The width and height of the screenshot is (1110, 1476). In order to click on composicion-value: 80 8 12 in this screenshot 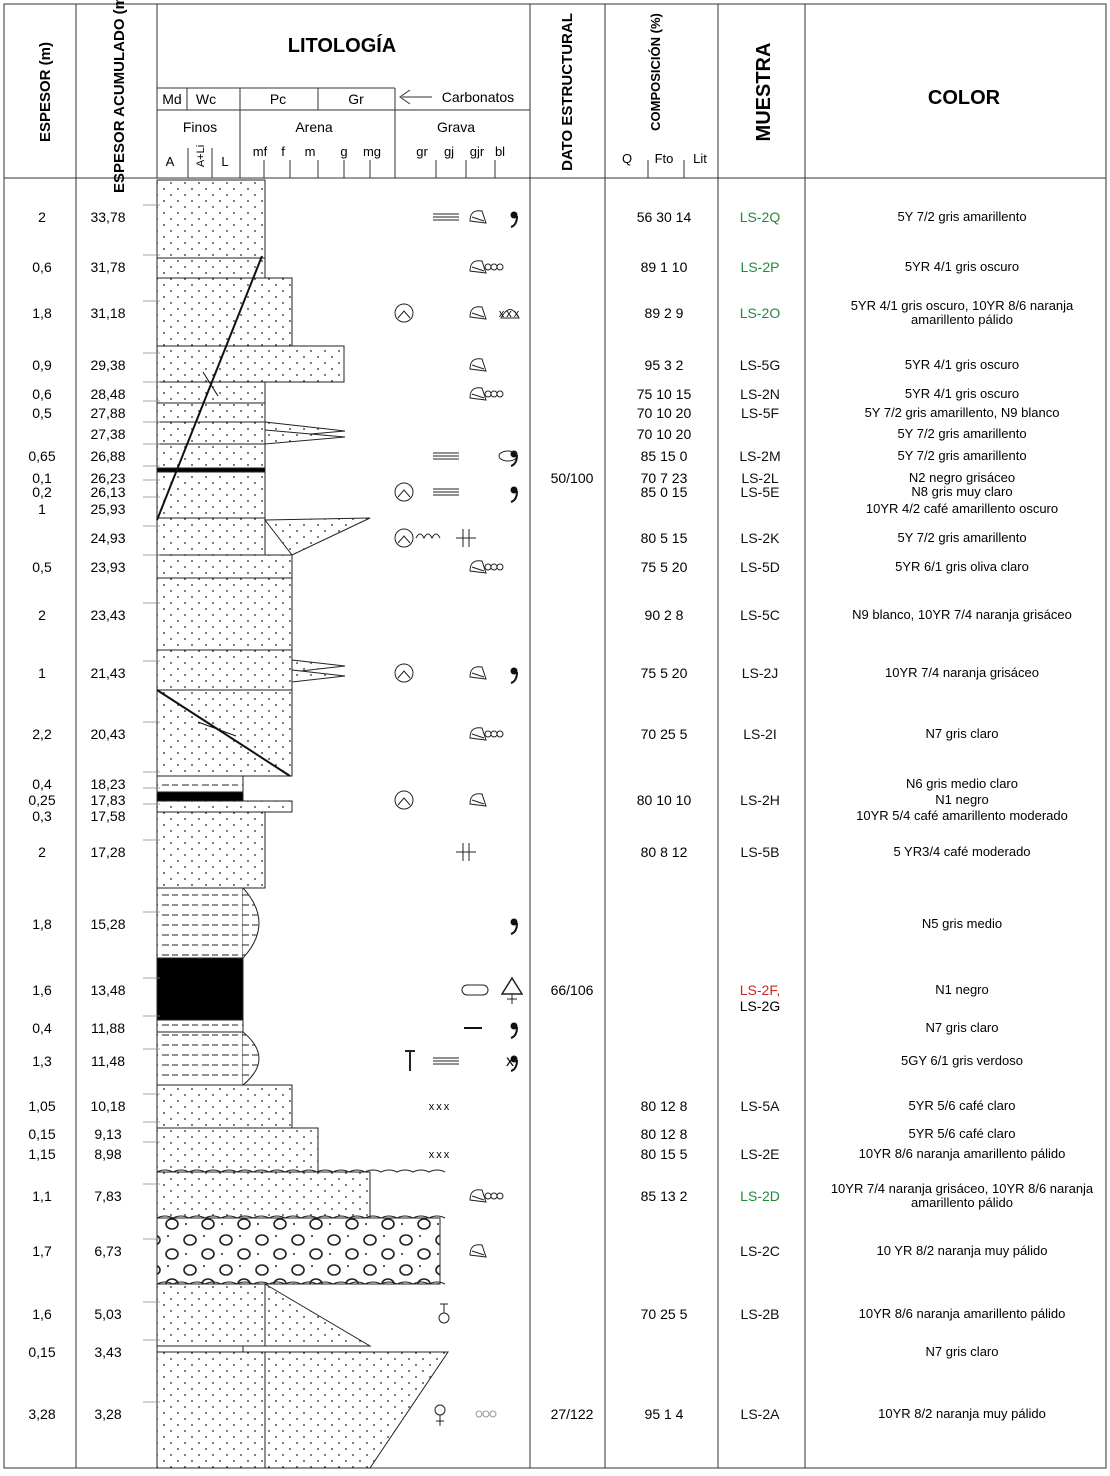, I will do `click(664, 852)`.